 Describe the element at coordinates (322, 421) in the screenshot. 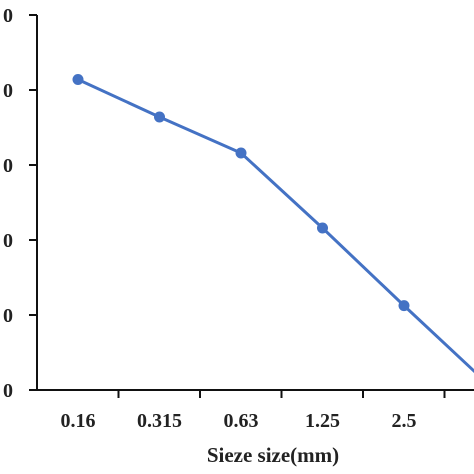

I see `x-tick-label: 1.25` at that location.